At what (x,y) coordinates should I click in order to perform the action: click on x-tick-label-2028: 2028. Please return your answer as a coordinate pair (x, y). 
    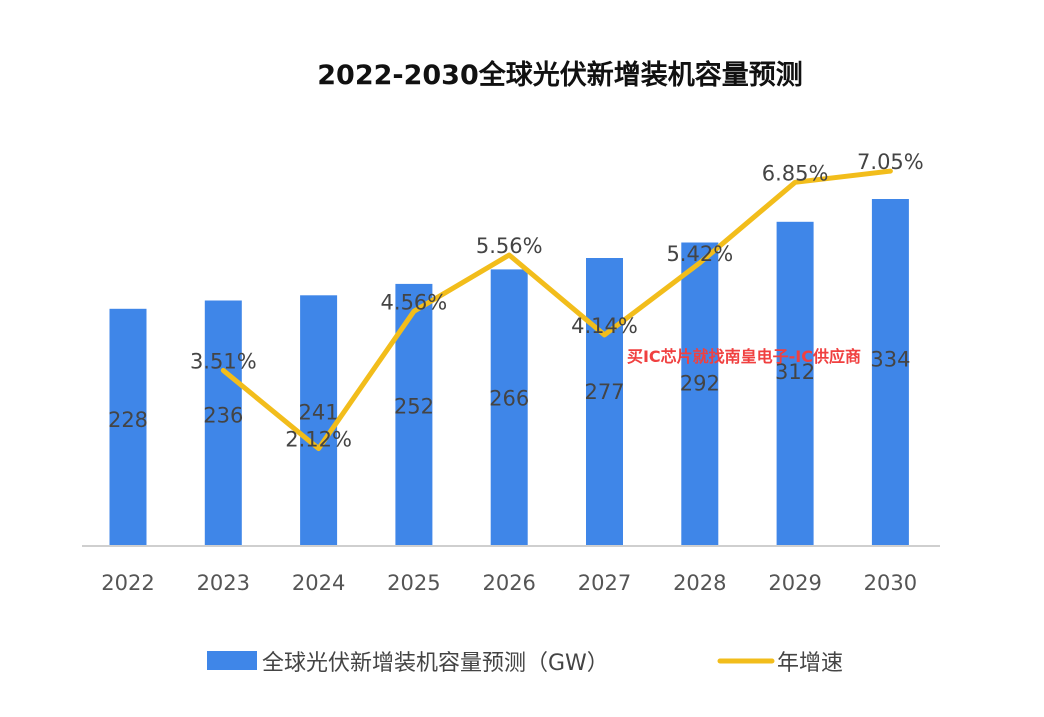
    Looking at the image, I should click on (699, 583).